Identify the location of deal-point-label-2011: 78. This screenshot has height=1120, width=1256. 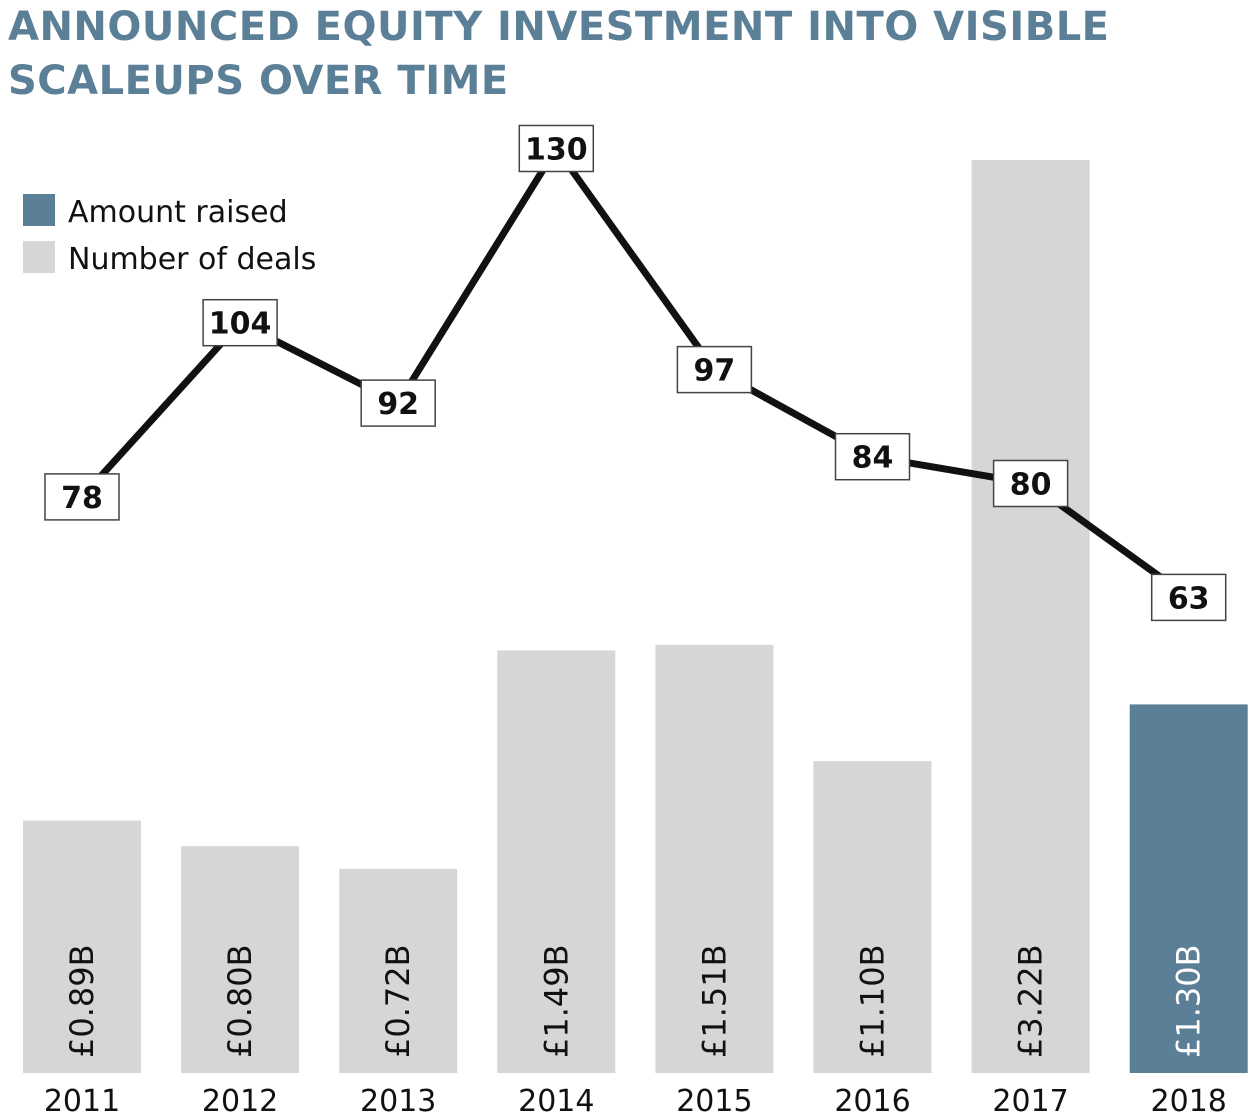
(82, 498).